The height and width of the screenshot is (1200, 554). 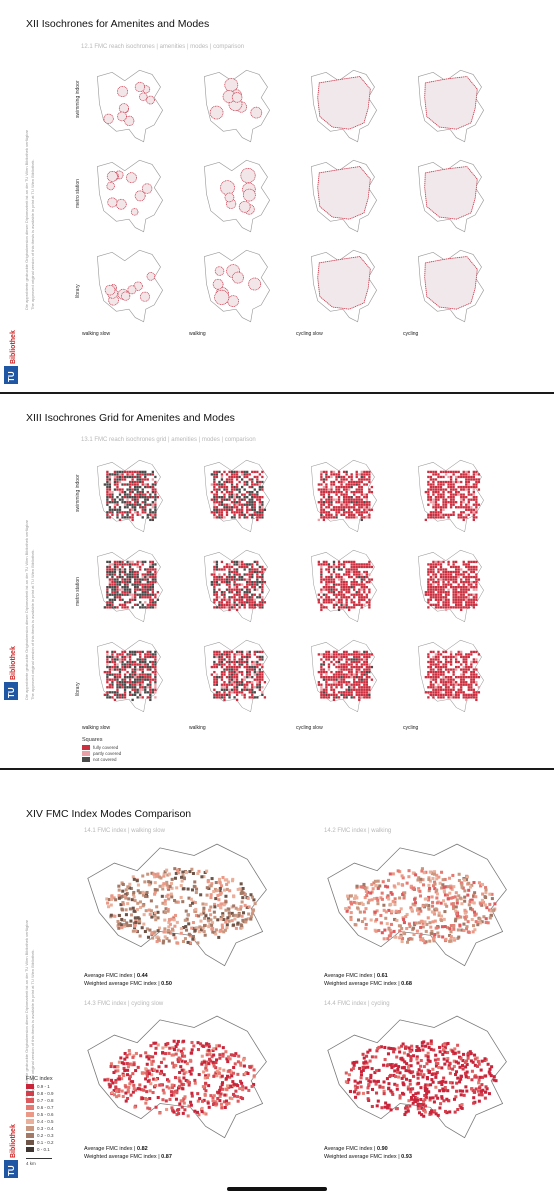 I want to click on legend-item: 0.2 - 0.3, so click(x=40, y=1135).